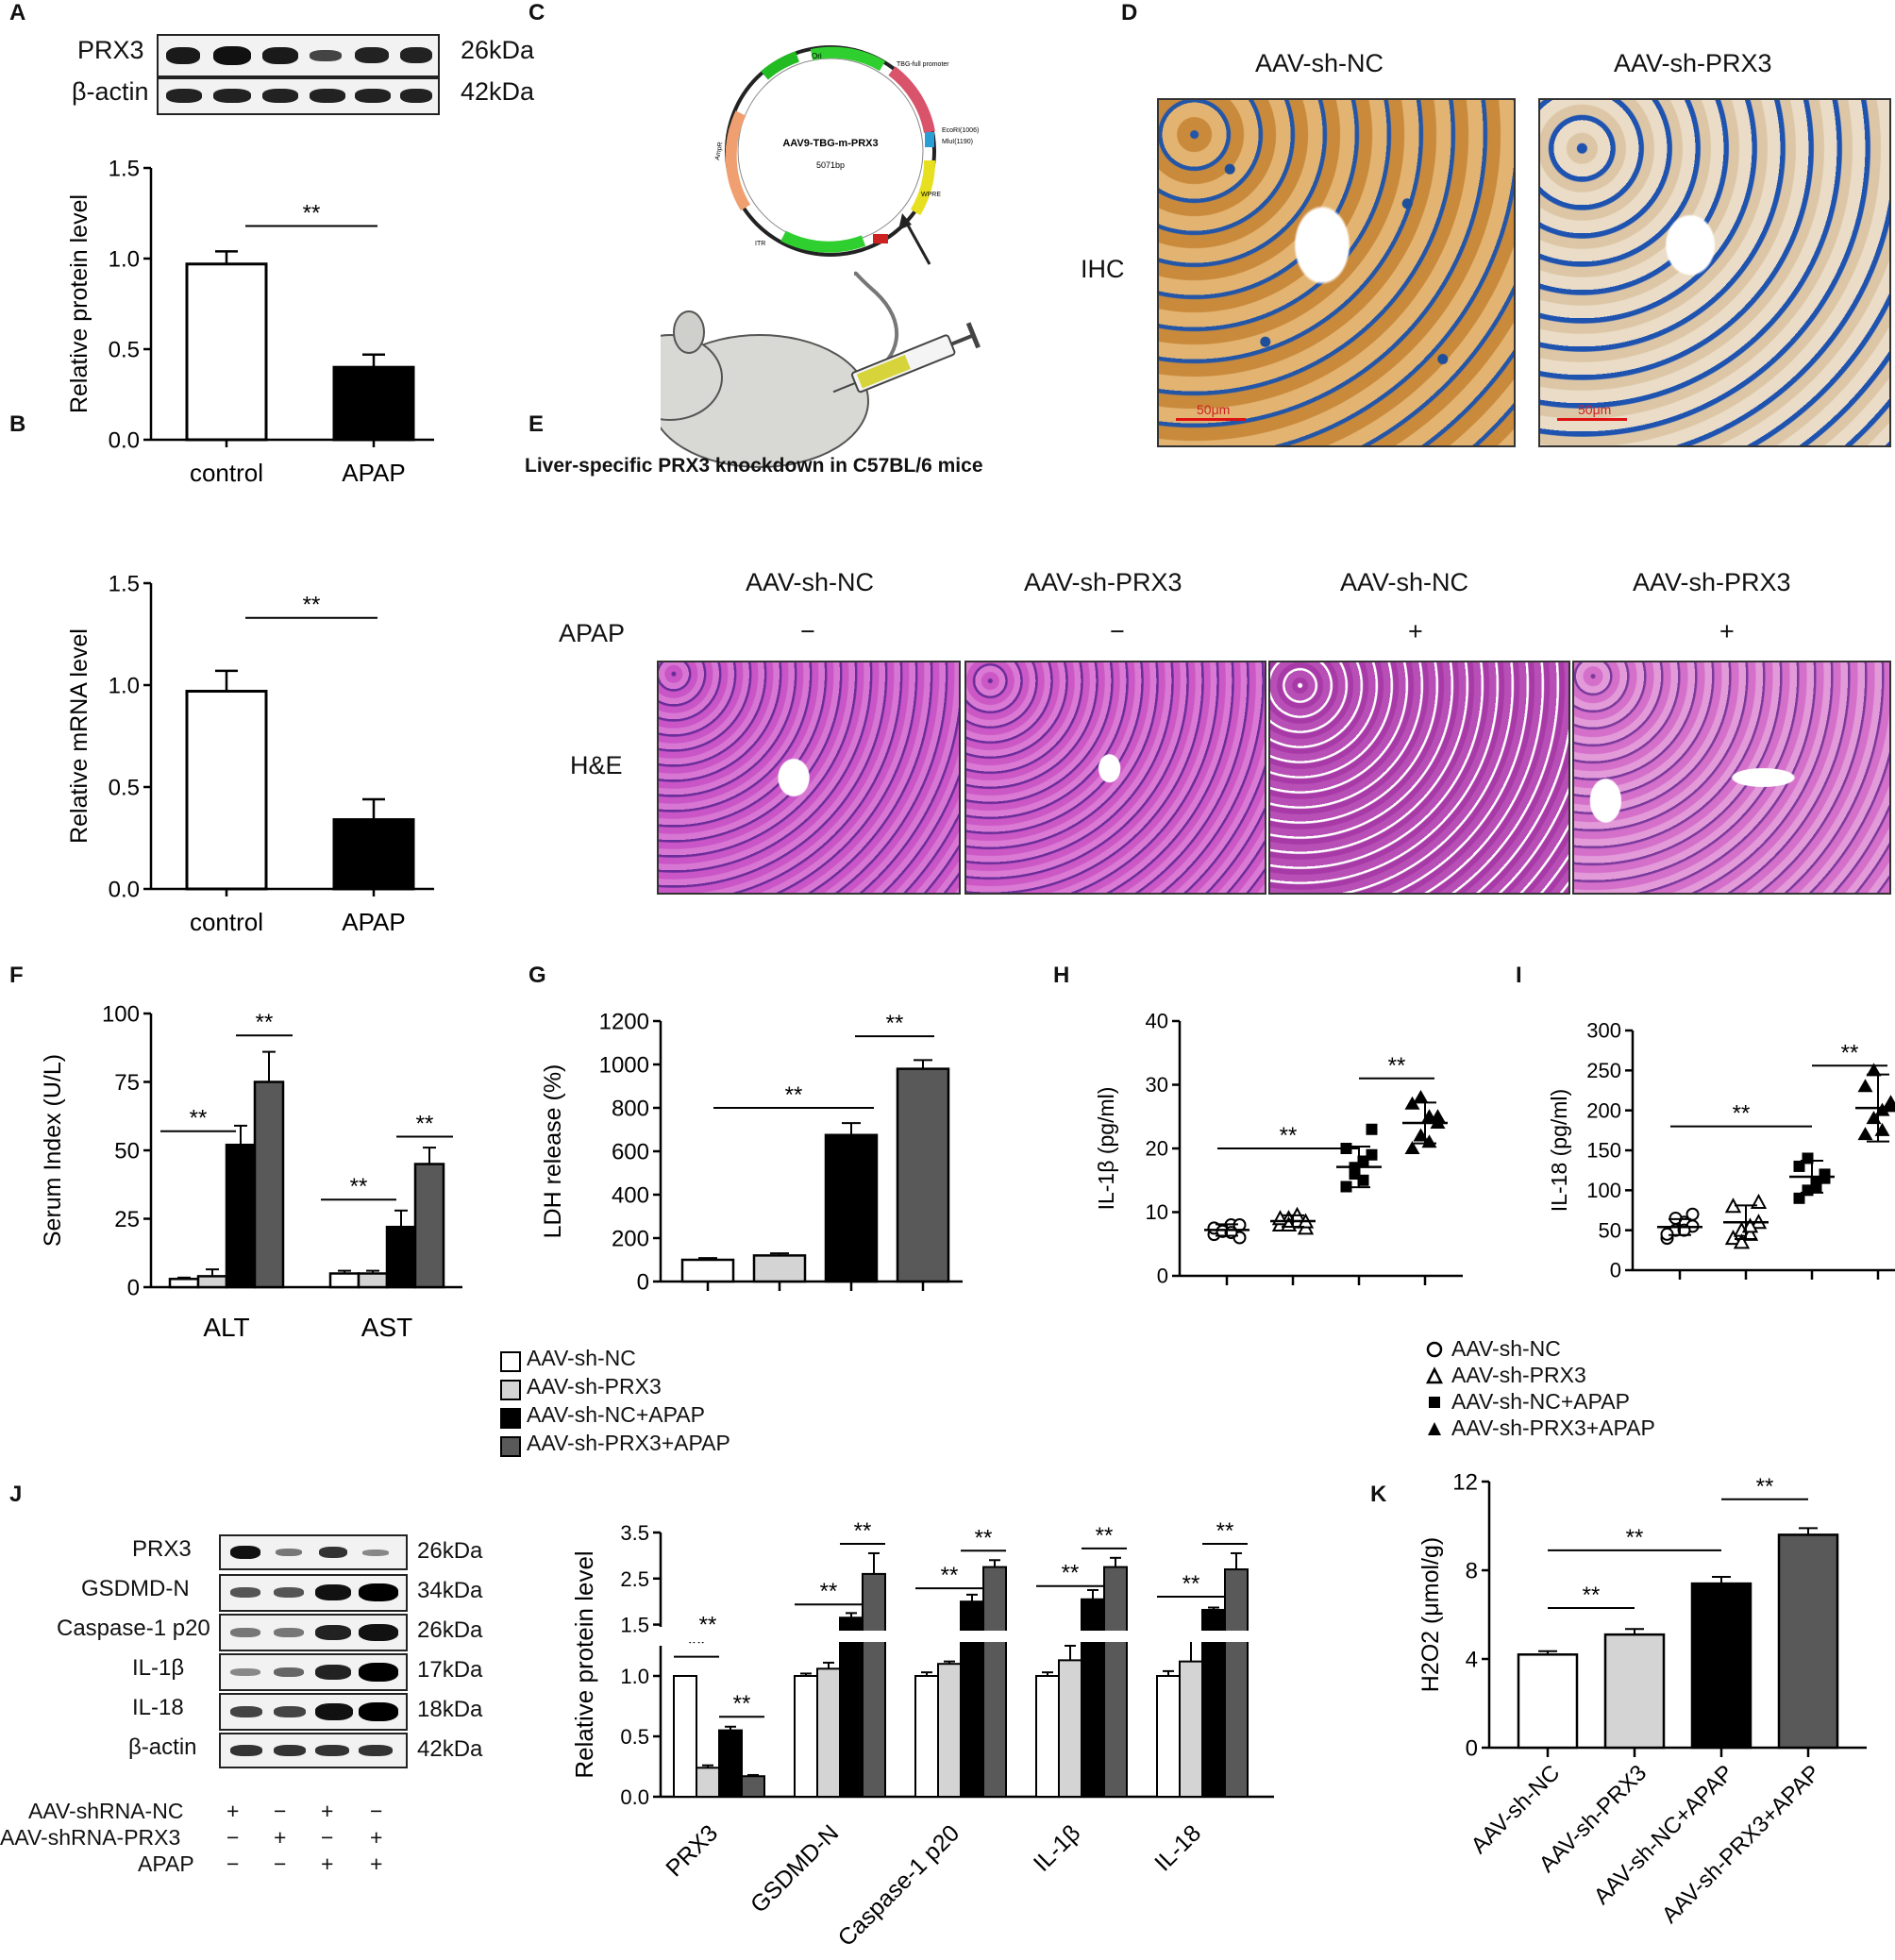  Describe the element at coordinates (738, 160) in the screenshot. I see `ampr-arc` at that location.